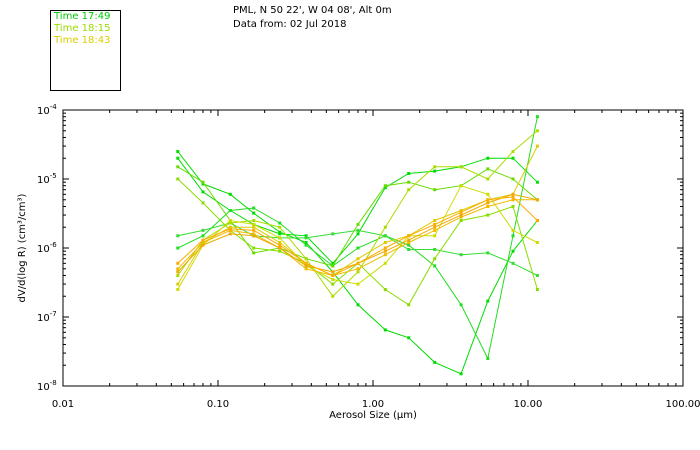 The height and width of the screenshot is (450, 700). What do you see at coordinates (373, 415) in the screenshot?
I see `x-axis-label: Aerosol Size (µm)` at bounding box center [373, 415].